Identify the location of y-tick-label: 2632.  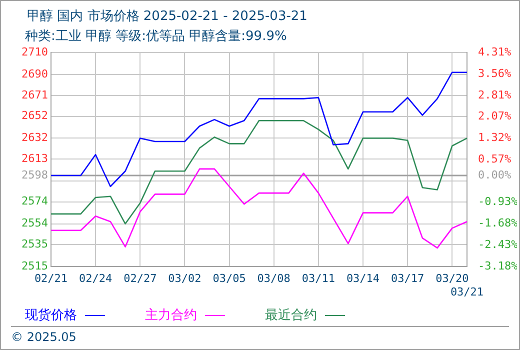
(35, 137).